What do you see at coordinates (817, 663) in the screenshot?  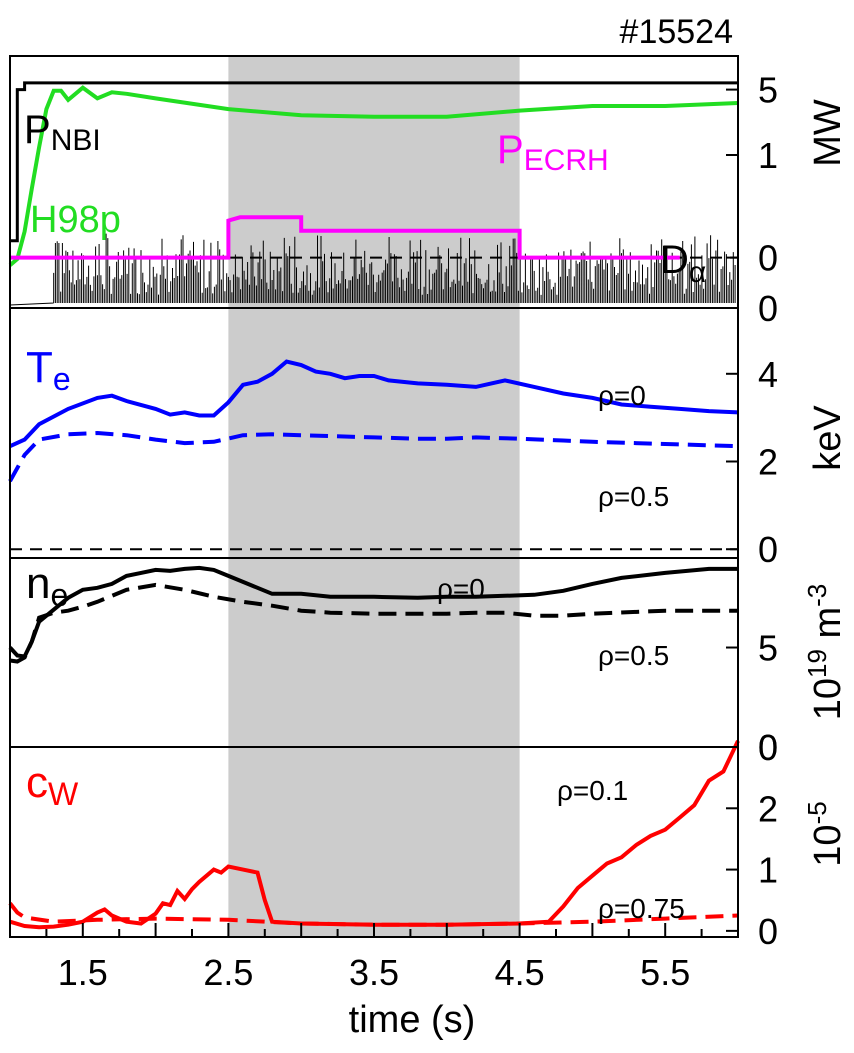 I see `ne-axis-exp1: 19` at bounding box center [817, 663].